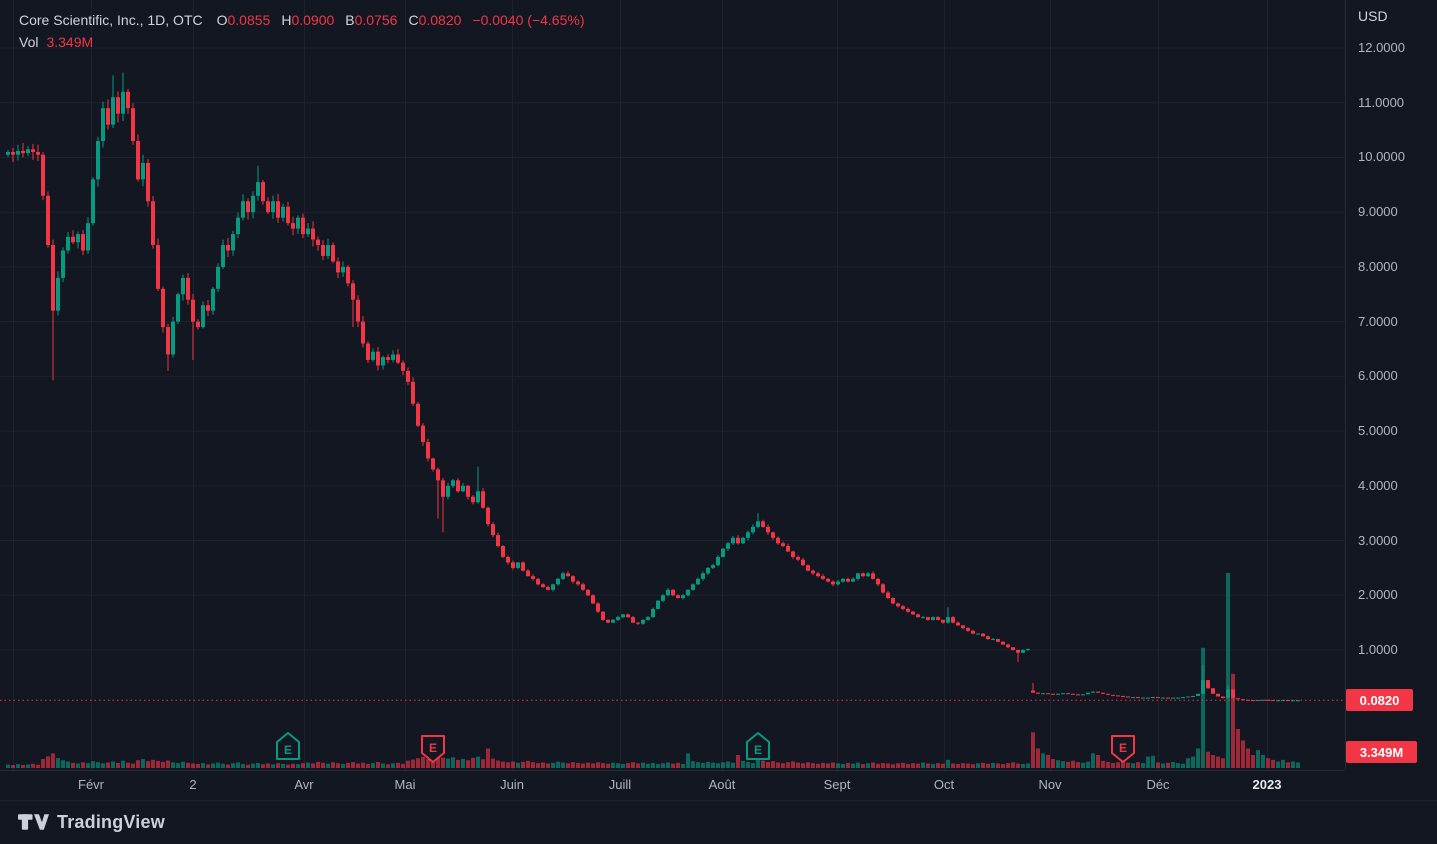 Image resolution: width=1437 pixels, height=844 pixels. I want to click on time-axis-label: Déc, so click(1158, 784).